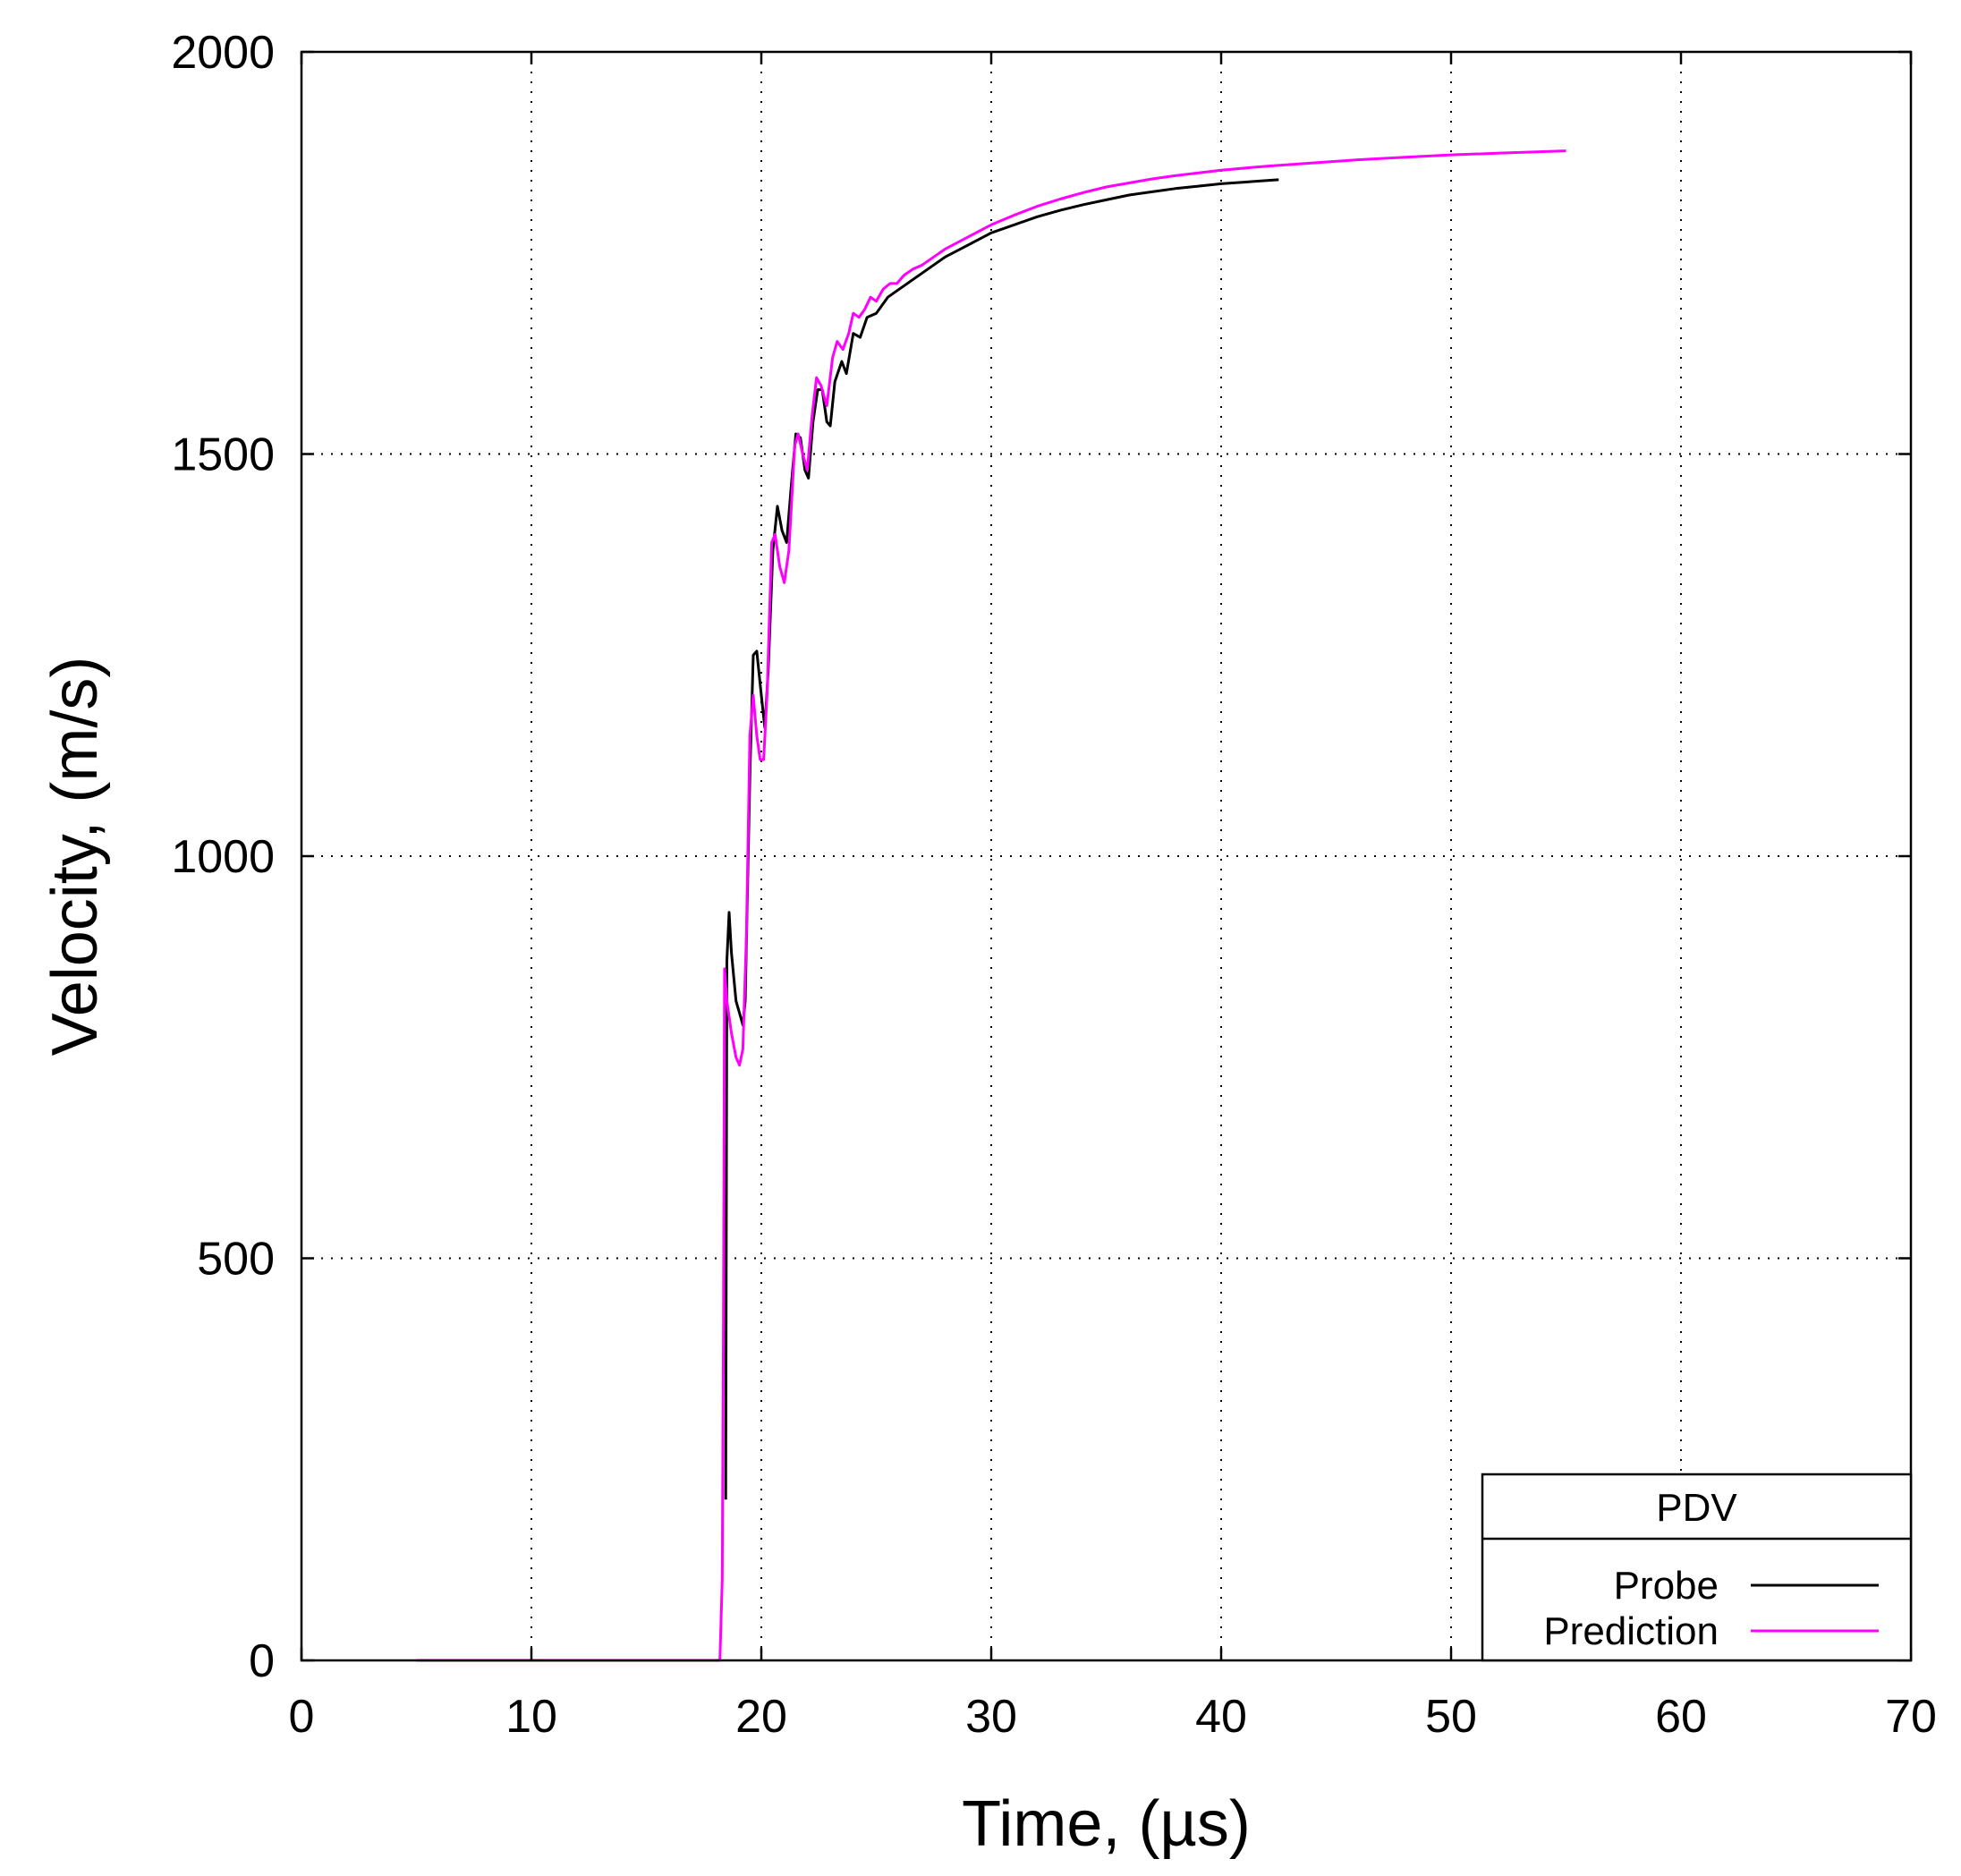 This screenshot has height=1876, width=1961. Describe the element at coordinates (1911, 1717) in the screenshot. I see `x-tick-label: 70` at that location.